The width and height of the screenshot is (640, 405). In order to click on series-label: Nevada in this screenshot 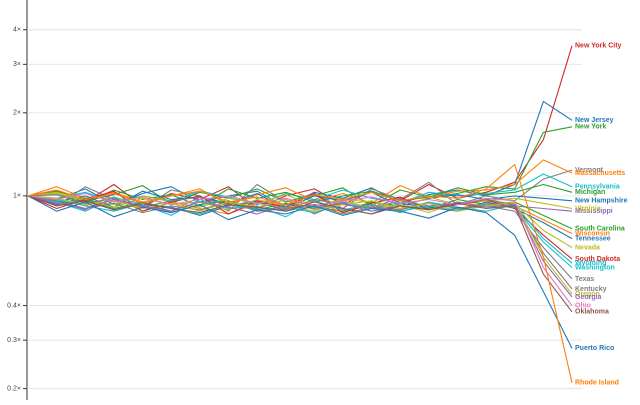, I will do `click(587, 247)`.